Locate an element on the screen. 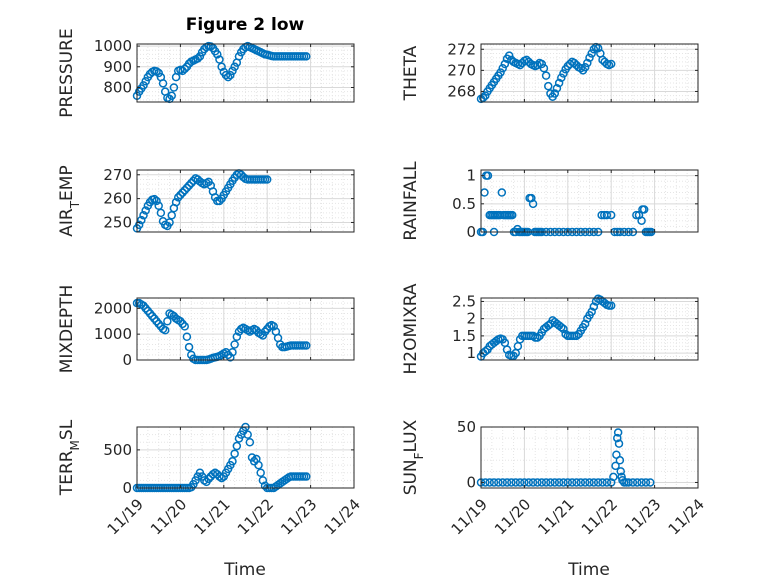 This screenshot has height=583, width=778. y-tick-label: 2000 is located at coordinates (113, 308).